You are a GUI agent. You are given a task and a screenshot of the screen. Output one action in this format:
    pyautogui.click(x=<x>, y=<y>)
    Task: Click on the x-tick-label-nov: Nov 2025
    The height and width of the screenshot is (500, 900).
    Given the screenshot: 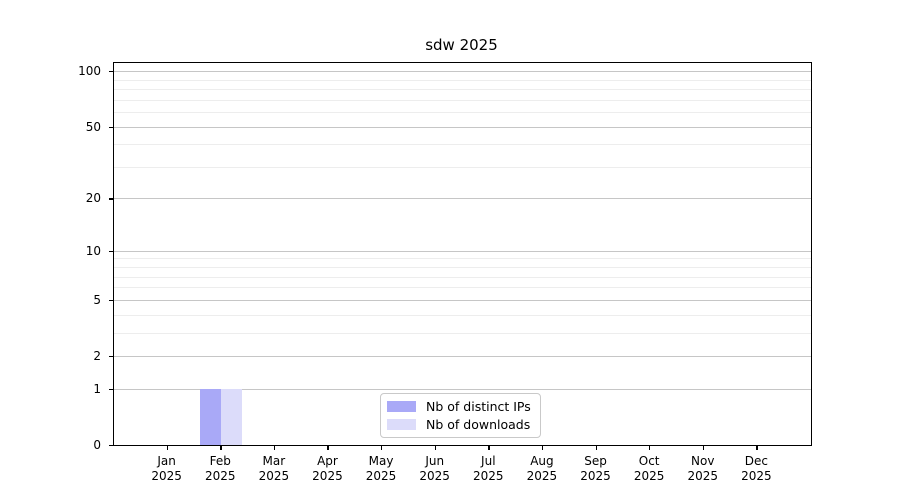 What is the action you would take?
    pyautogui.click(x=703, y=469)
    